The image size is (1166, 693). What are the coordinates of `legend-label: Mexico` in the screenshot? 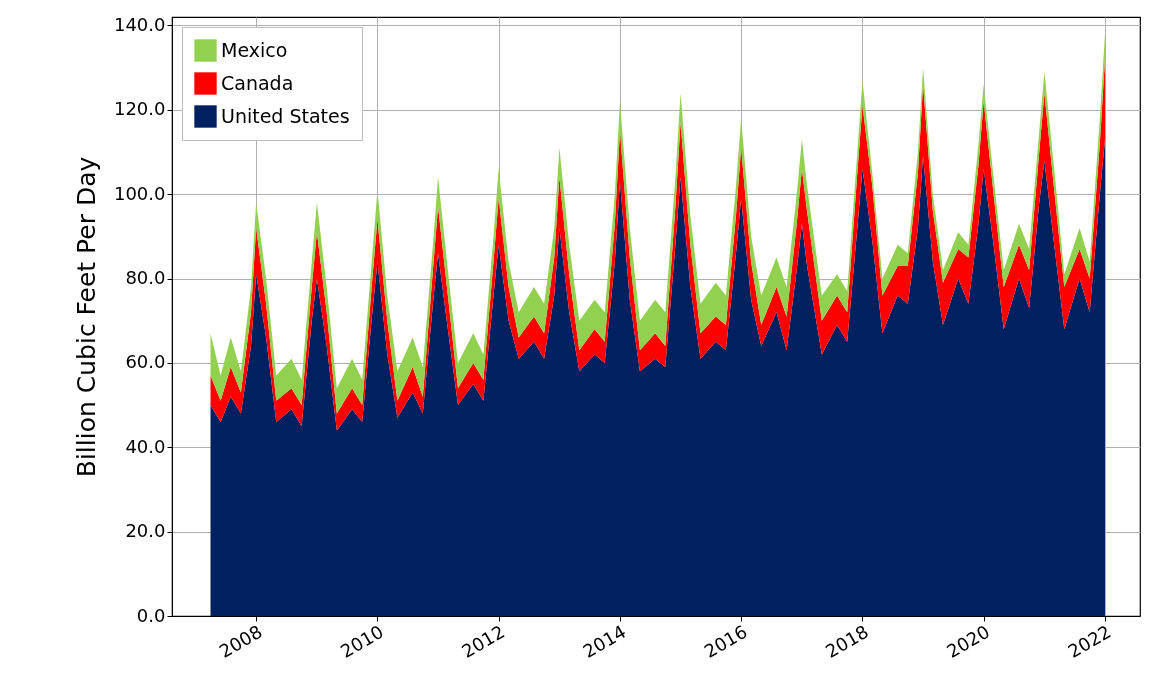 It's located at (254, 49).